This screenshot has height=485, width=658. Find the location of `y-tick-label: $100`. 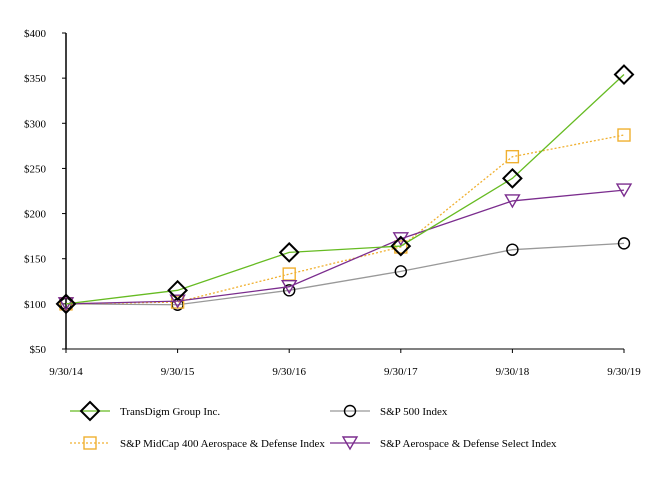

y-tick-label: $100 is located at coordinates (35, 305).